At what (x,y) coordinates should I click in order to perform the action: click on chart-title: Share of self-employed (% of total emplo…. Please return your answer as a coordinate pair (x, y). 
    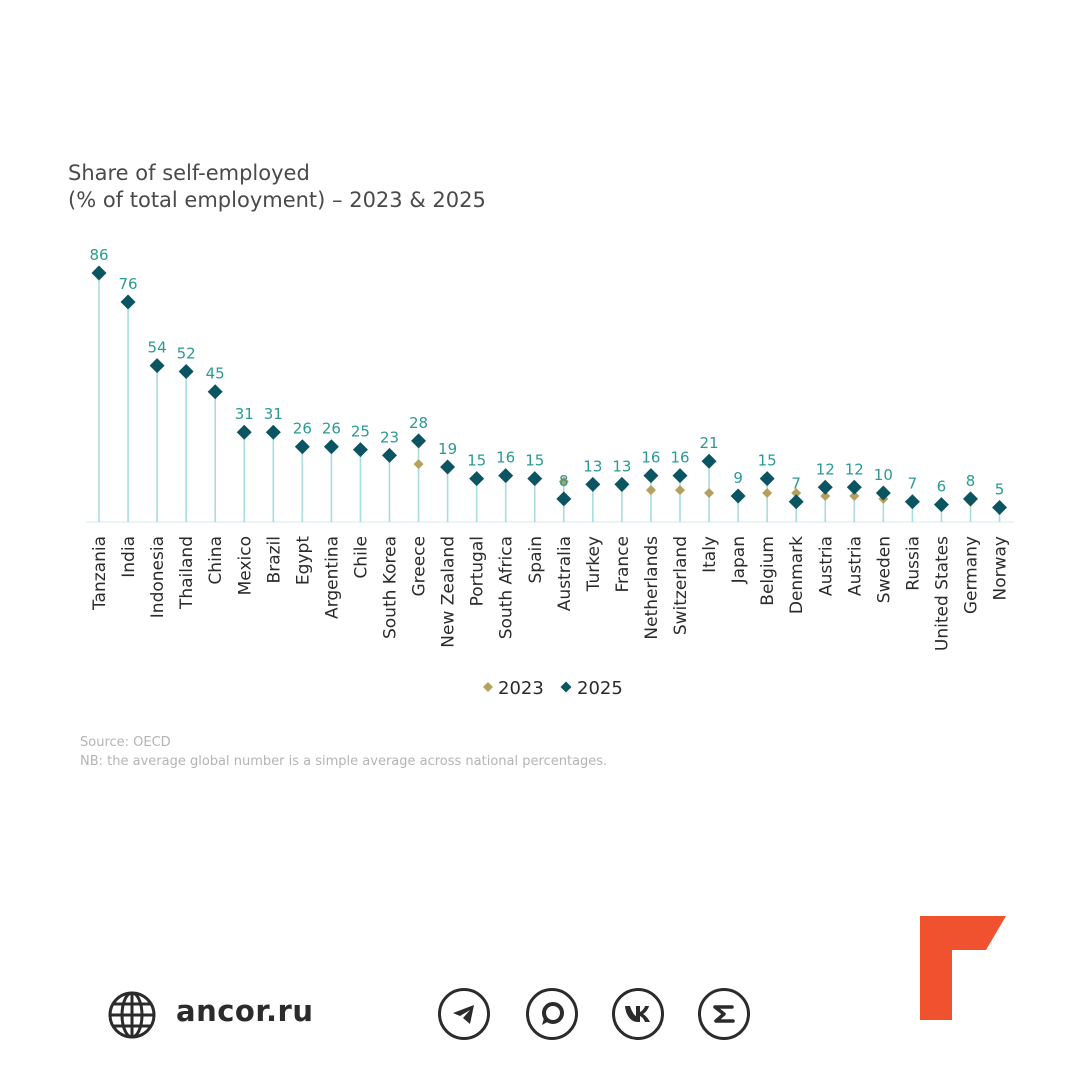
    Looking at the image, I should click on (277, 187).